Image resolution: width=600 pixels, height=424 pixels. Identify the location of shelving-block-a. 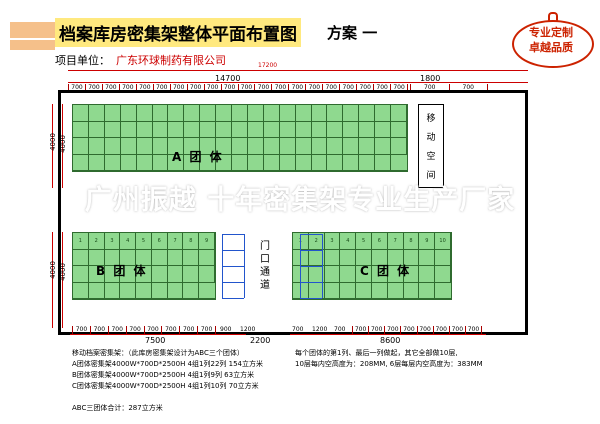
(240, 138).